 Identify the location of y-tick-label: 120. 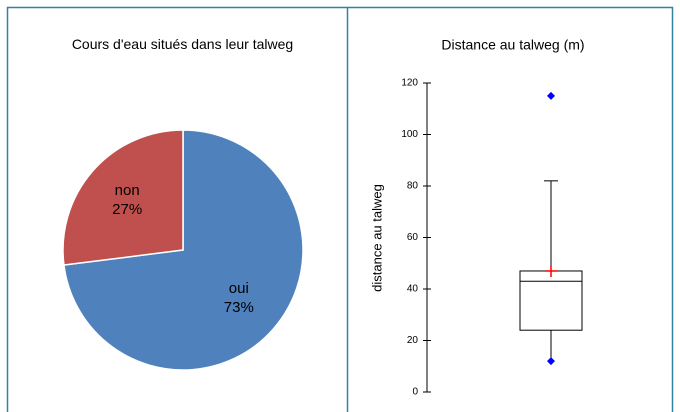
(409, 83).